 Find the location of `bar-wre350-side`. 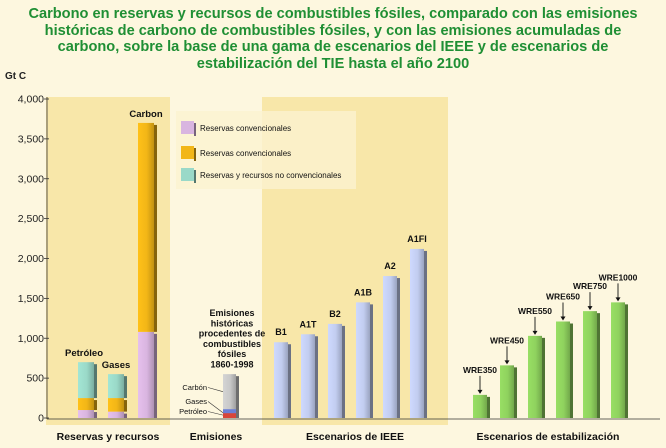

bar-wre350-side is located at coordinates (488, 407).